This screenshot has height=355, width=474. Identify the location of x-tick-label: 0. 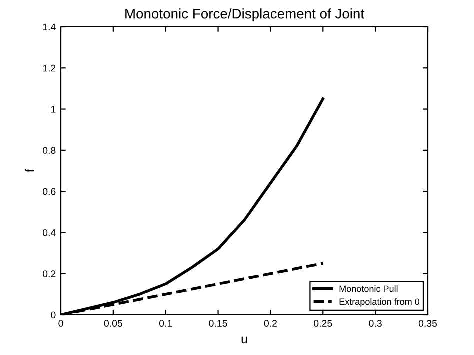
(61, 323).